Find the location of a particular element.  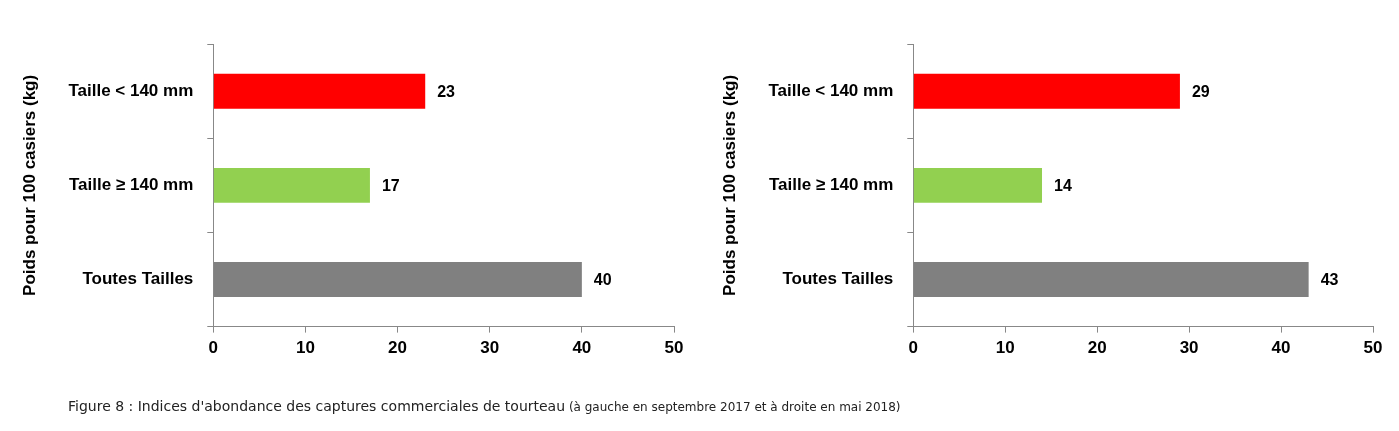

data-label: 29 is located at coordinates (1200, 91).